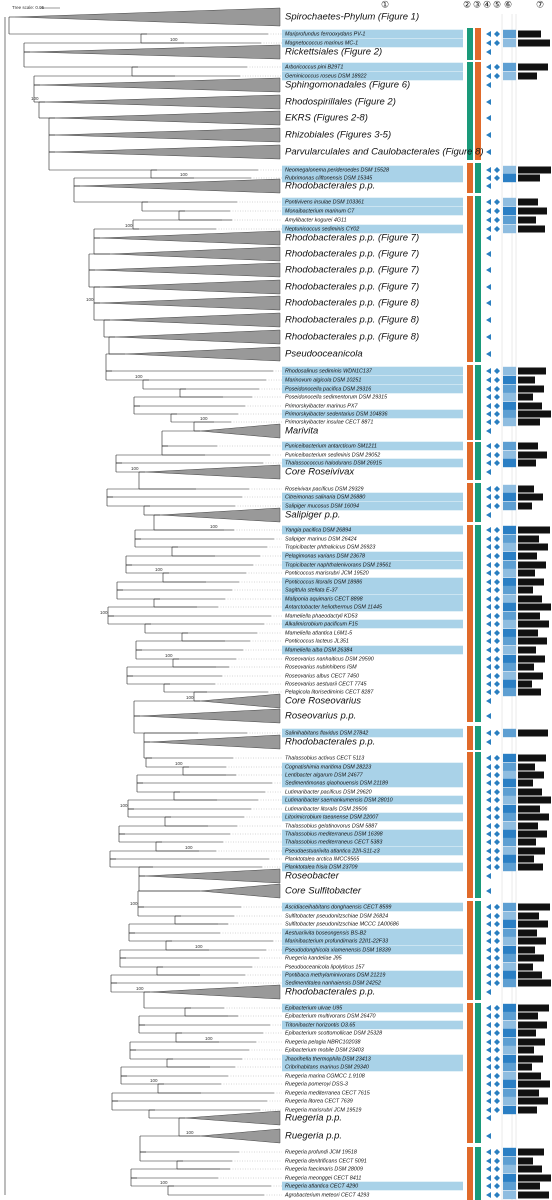 This screenshot has width=552, height=1200. I want to click on leaf-label: Epibacterium mobile DSM 23403, so click(324, 1050).